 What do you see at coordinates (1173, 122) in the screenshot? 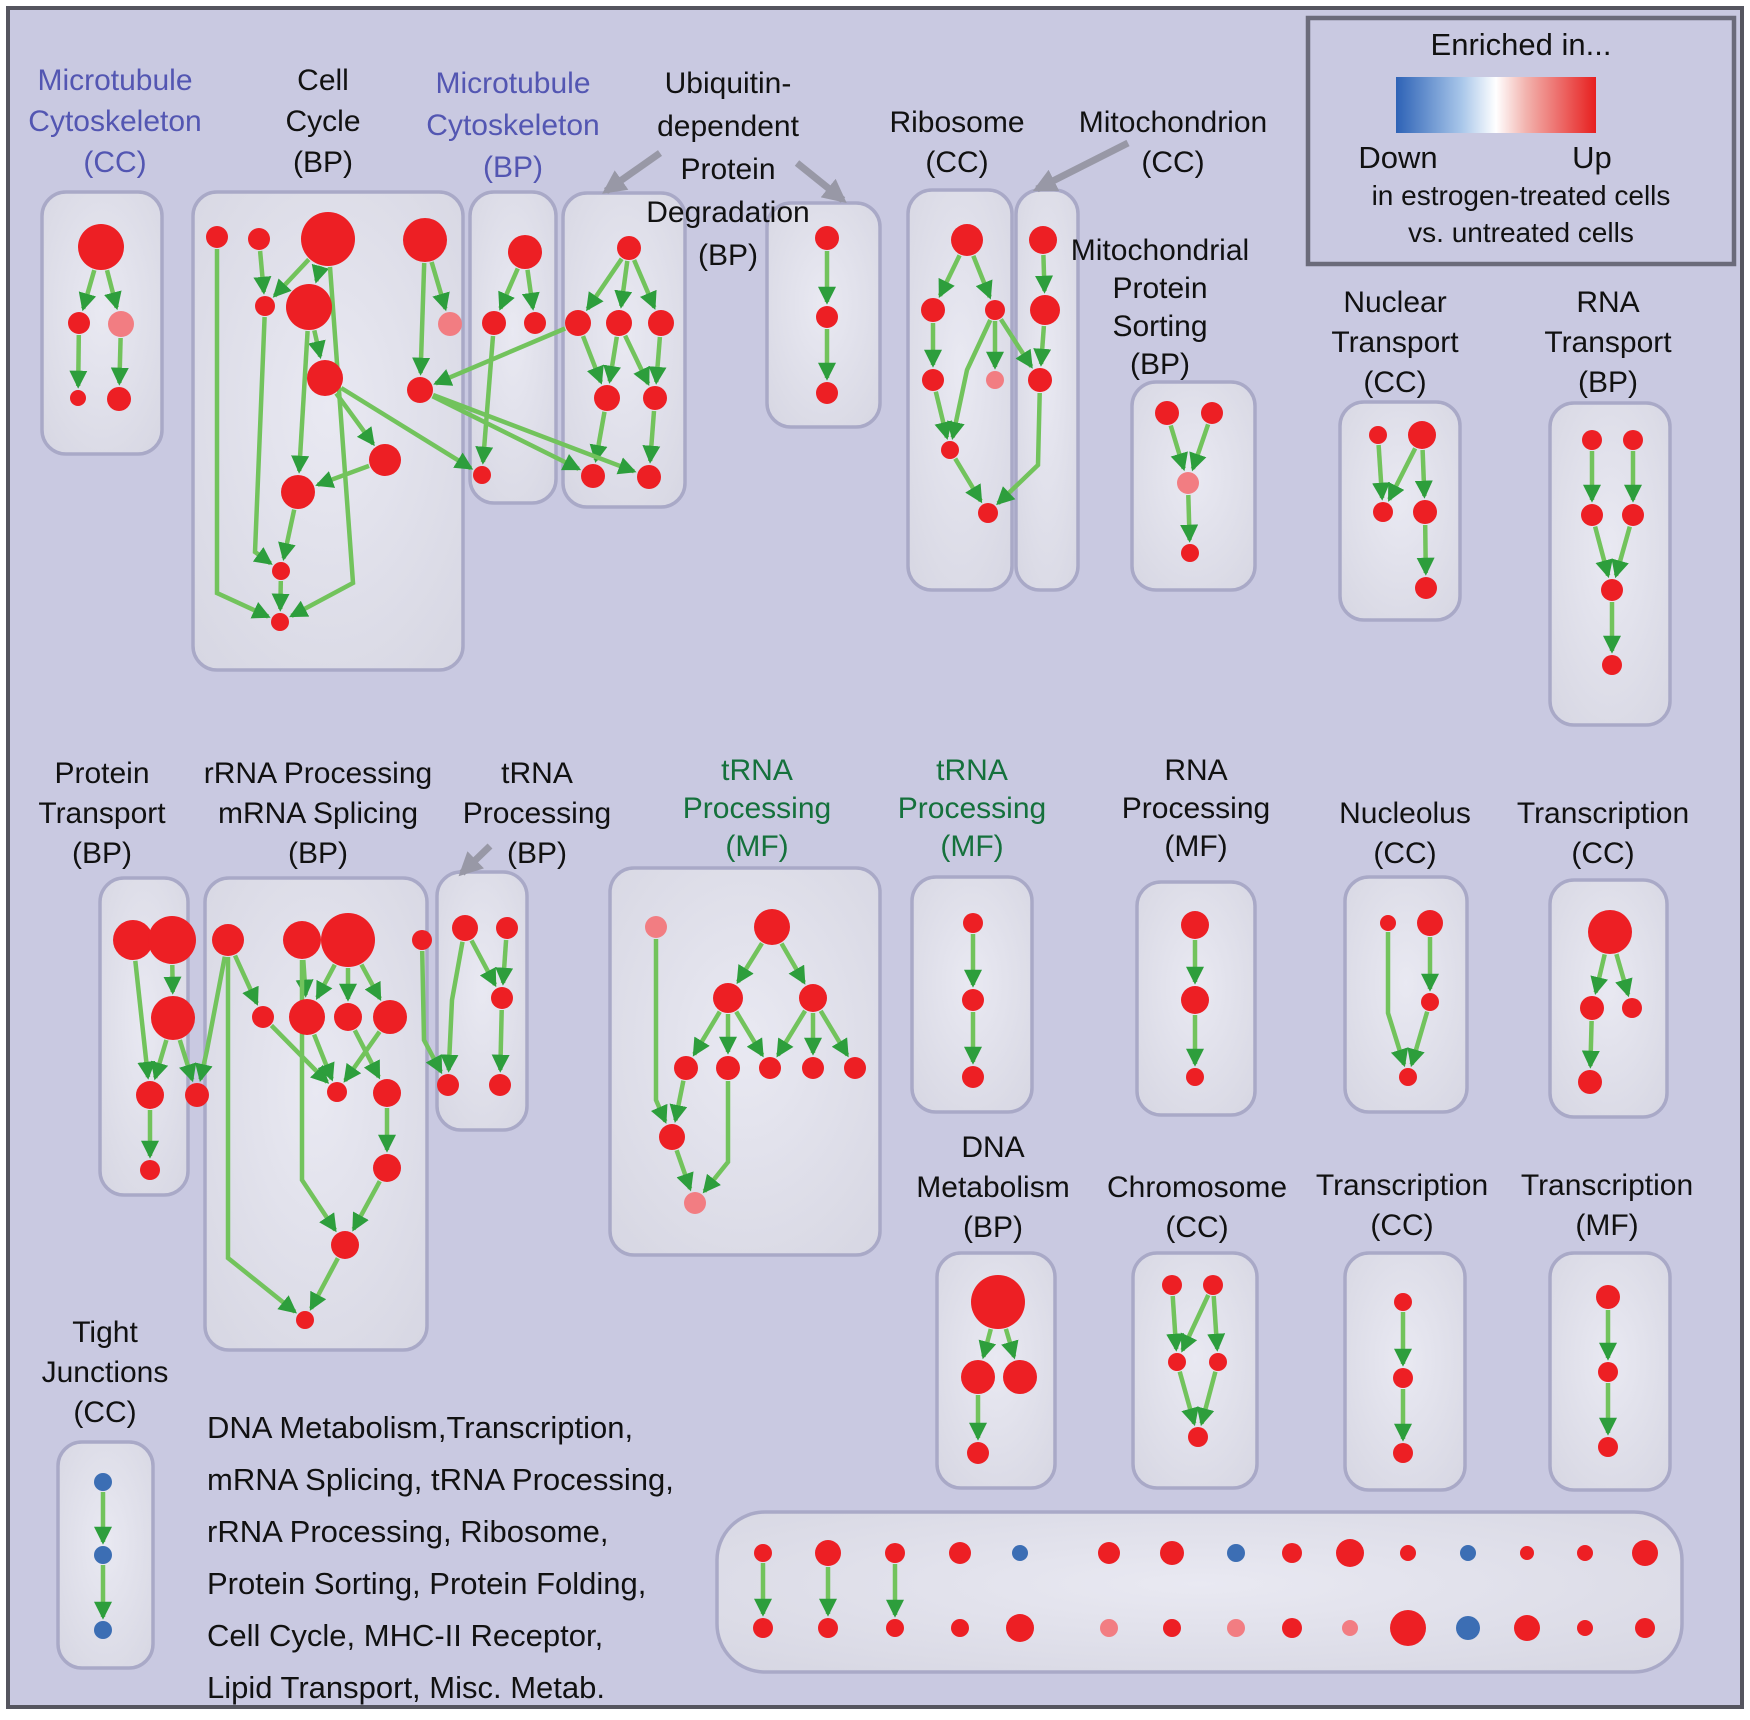
I see `cluster-label-line: Mitochondrion` at bounding box center [1173, 122].